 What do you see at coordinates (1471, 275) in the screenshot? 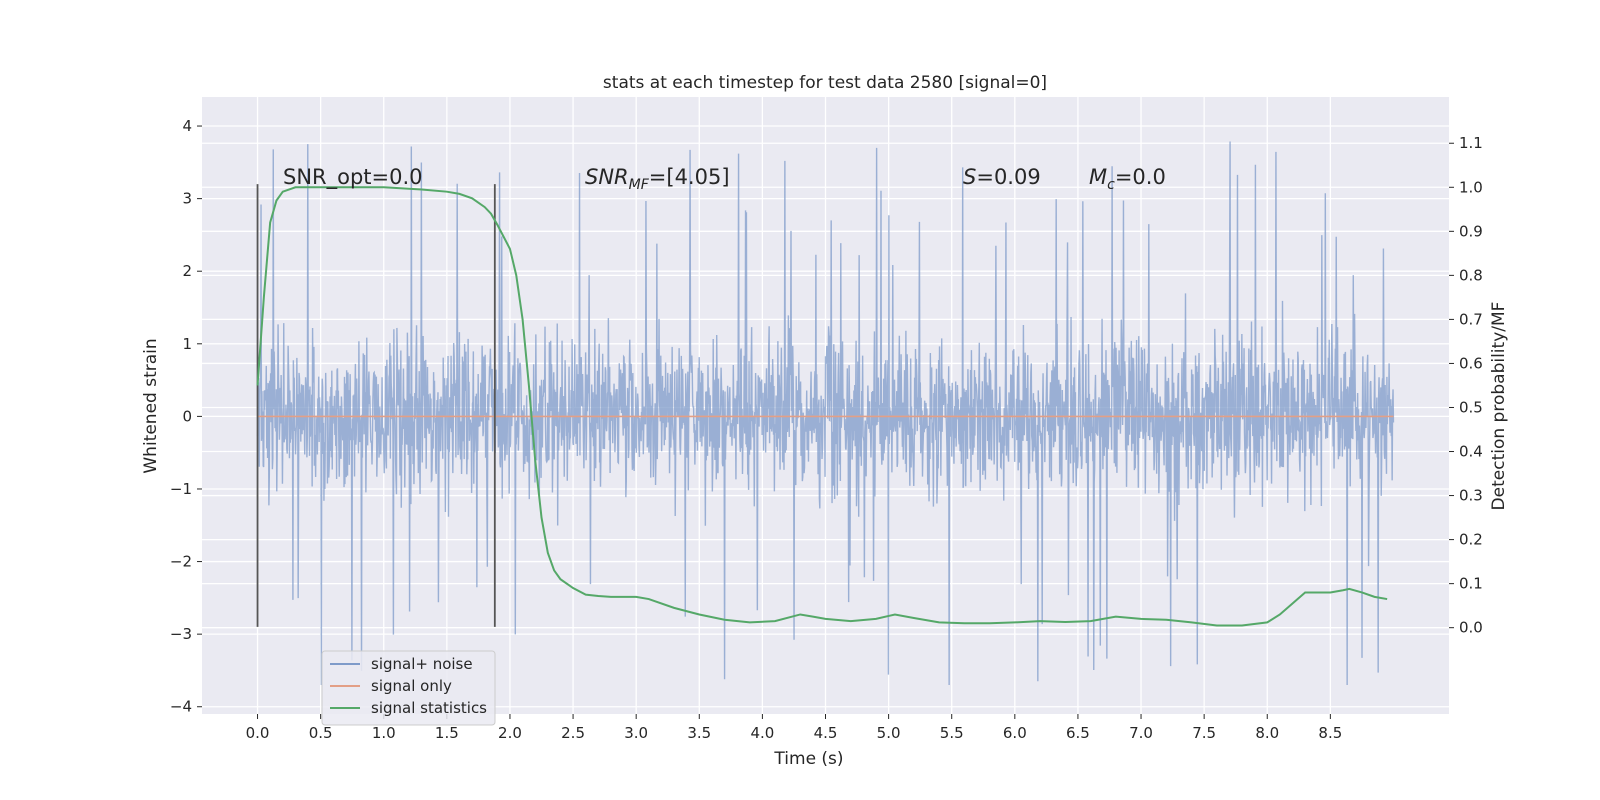
I see `y2-tick-label-3: 0.8` at bounding box center [1471, 275].